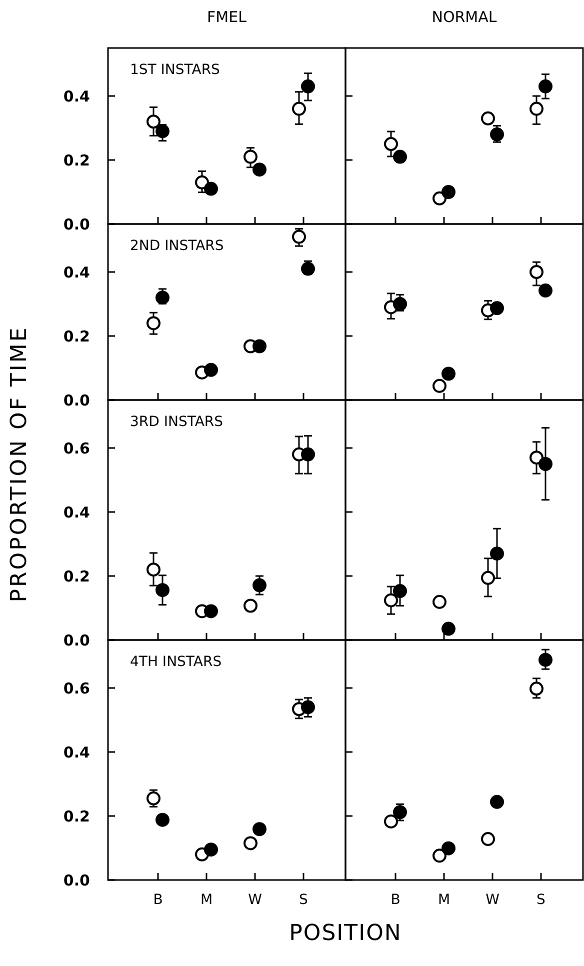  I want to click on annotation: 4TH INSTARS, so click(176, 662).